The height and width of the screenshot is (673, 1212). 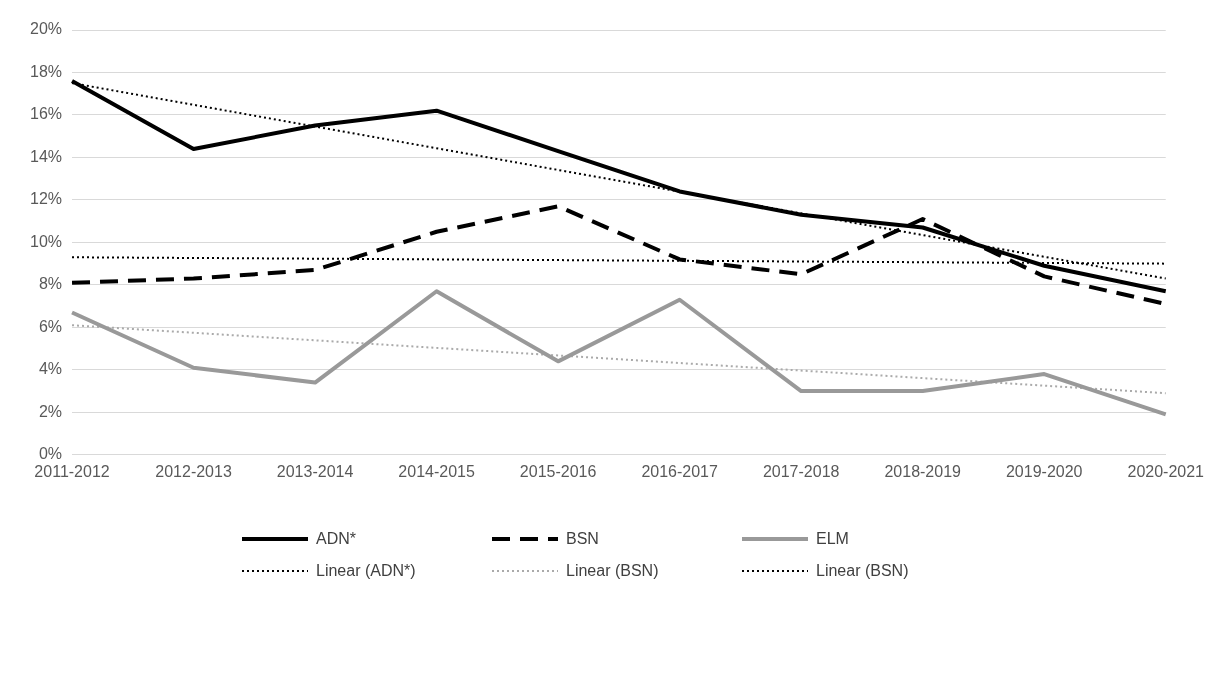 I want to click on x-tick-label: 2018-2019, so click(x=923, y=471).